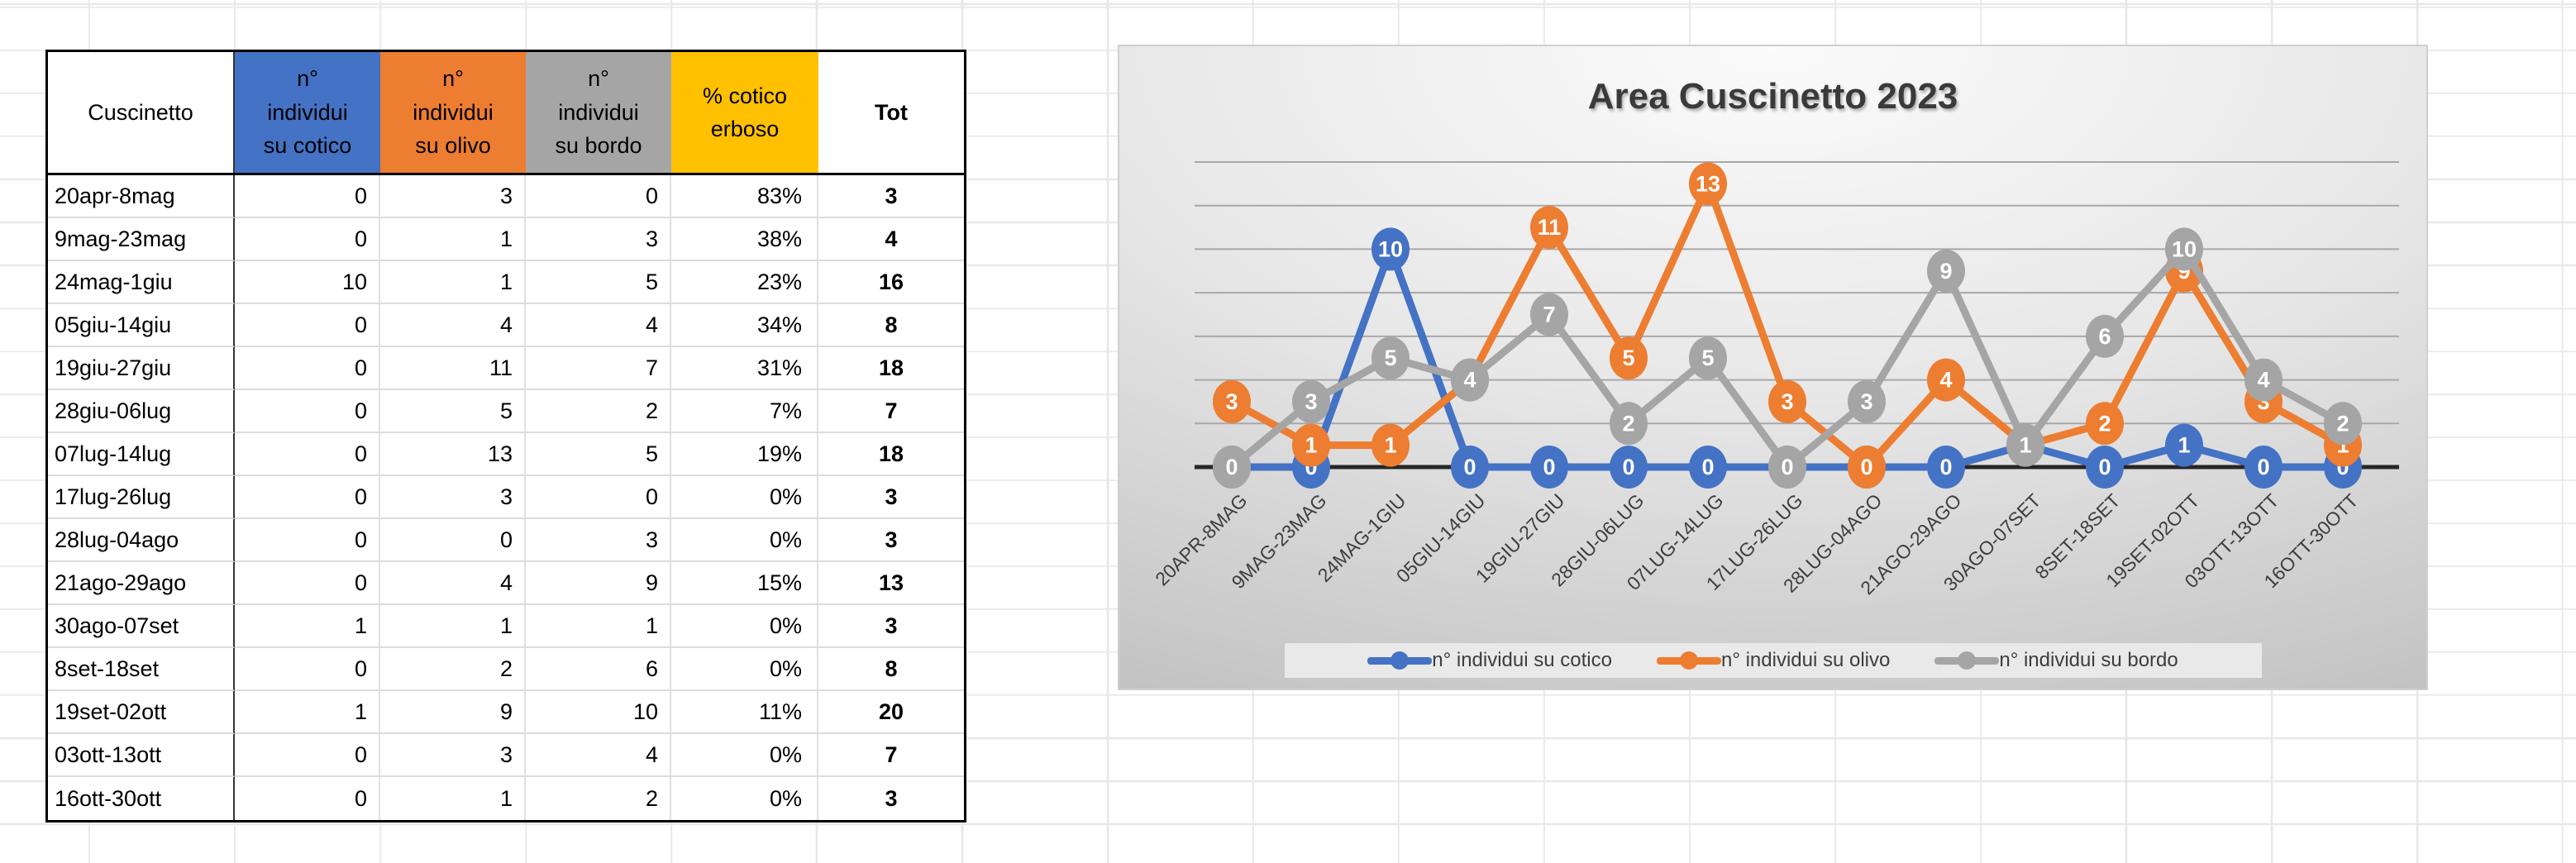  Describe the element at coordinates (453, 669) in the screenshot. I see `cell-olivo-row12: 2` at that location.